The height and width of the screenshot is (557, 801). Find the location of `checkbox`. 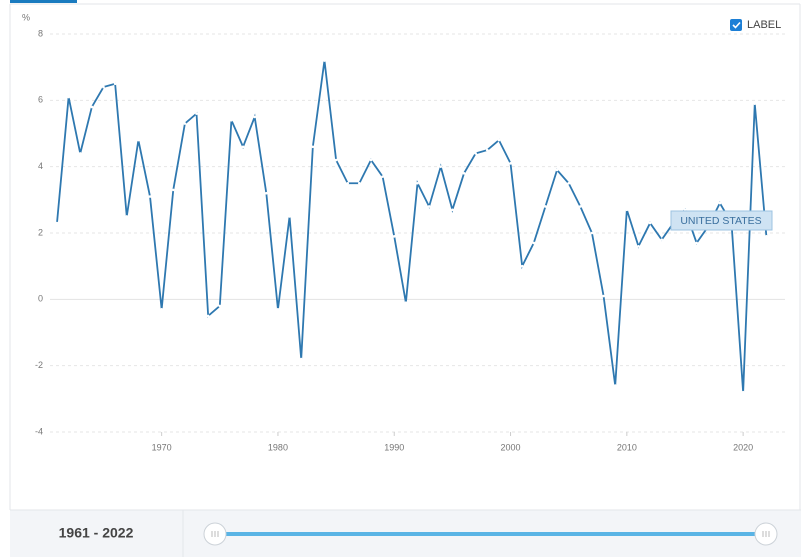

checkbox is located at coordinates (736, 25).